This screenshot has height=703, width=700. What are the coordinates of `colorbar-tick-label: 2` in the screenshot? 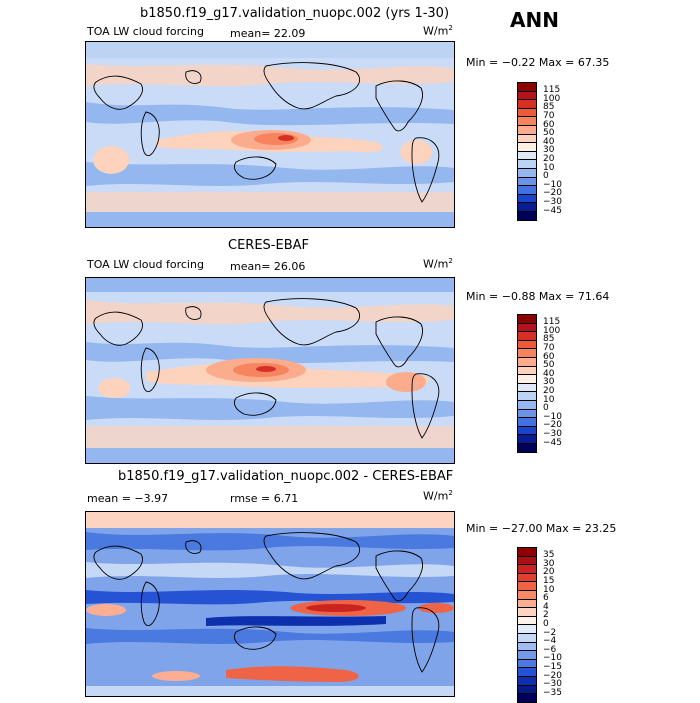 It's located at (546, 615).